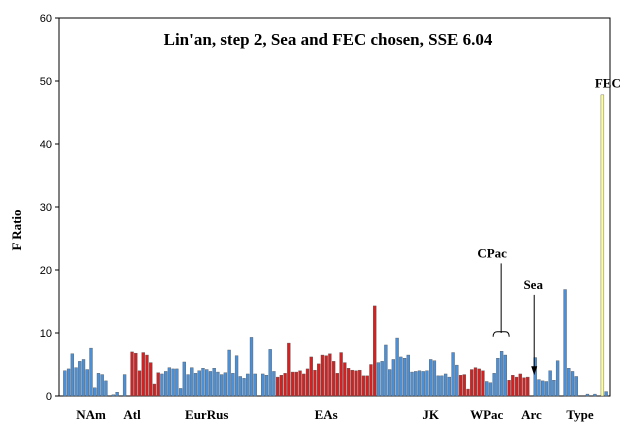 This screenshot has width=629, height=432. Describe the element at coordinates (46, 19) in the screenshot. I see `y-tick-label: 60` at that location.